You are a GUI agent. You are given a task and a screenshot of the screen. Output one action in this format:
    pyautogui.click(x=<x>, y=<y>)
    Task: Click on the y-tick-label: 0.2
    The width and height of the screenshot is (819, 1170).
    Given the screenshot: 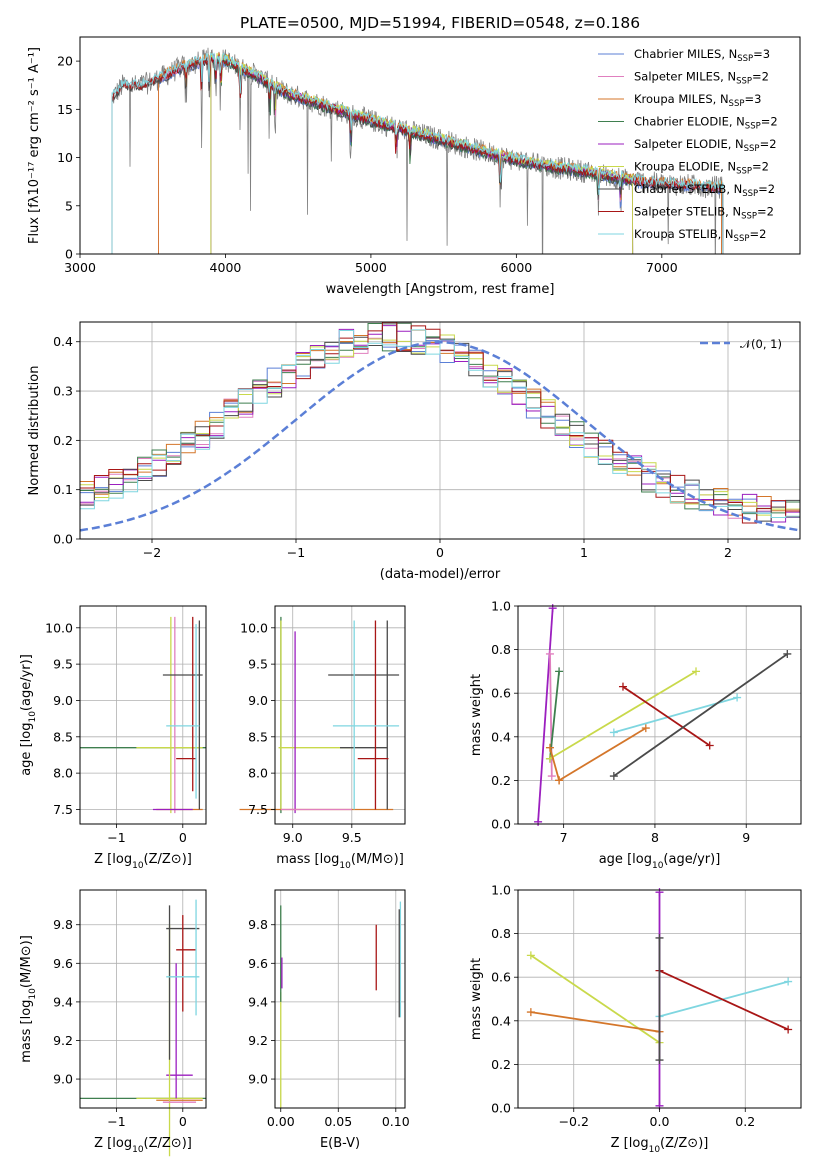 What is the action you would take?
    pyautogui.click(x=63, y=440)
    